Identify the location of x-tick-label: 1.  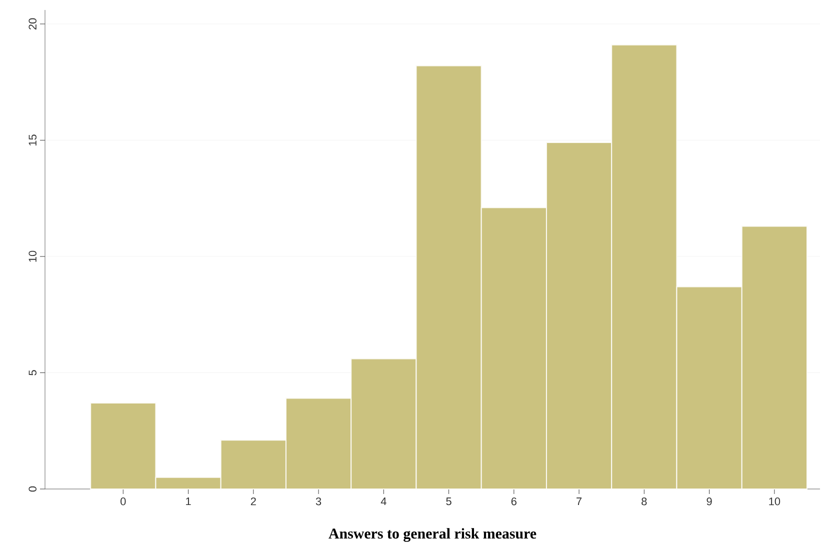
(188, 502).